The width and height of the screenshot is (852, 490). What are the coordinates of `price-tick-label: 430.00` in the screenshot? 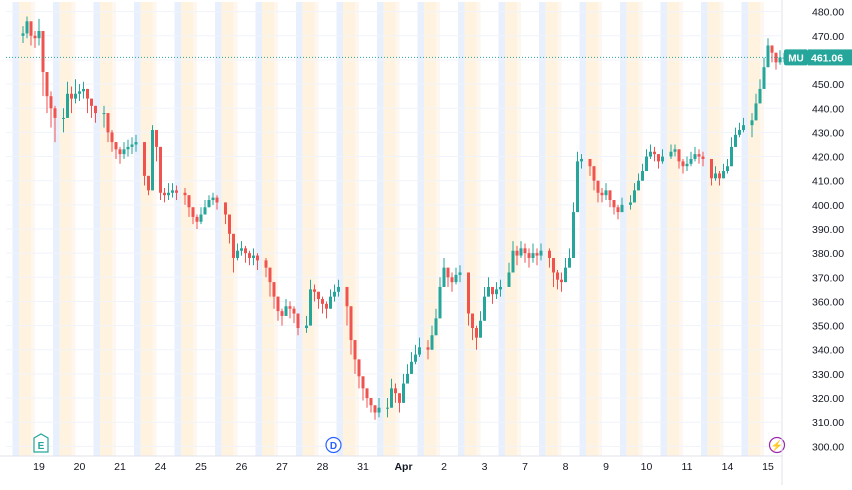 It's located at (828, 133).